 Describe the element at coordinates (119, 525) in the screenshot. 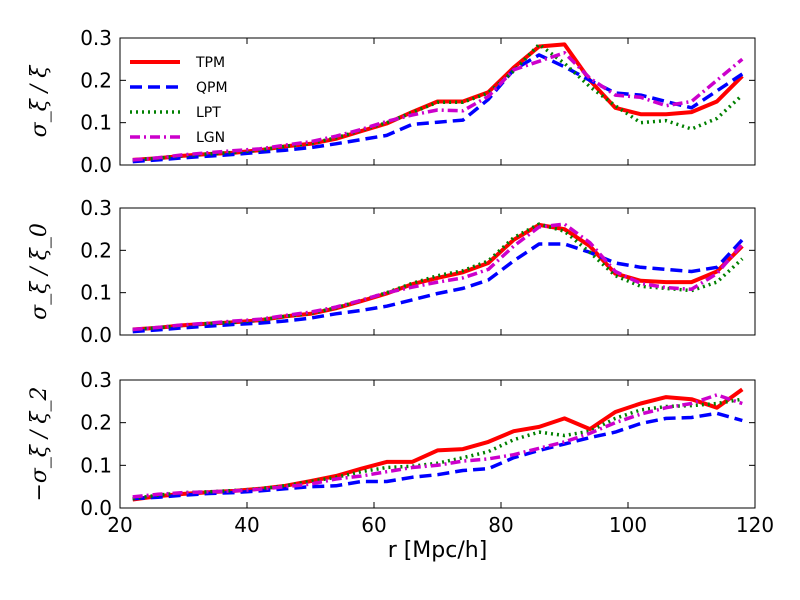

I see `x-tick-label: 20` at that location.